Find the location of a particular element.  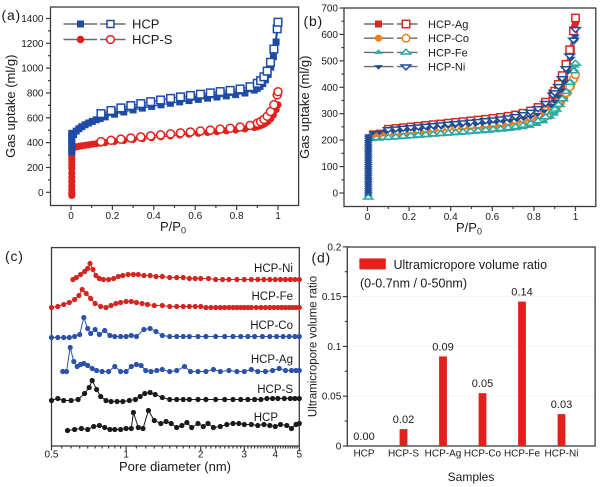

svg-text: 1000 is located at coordinates (32, 69).